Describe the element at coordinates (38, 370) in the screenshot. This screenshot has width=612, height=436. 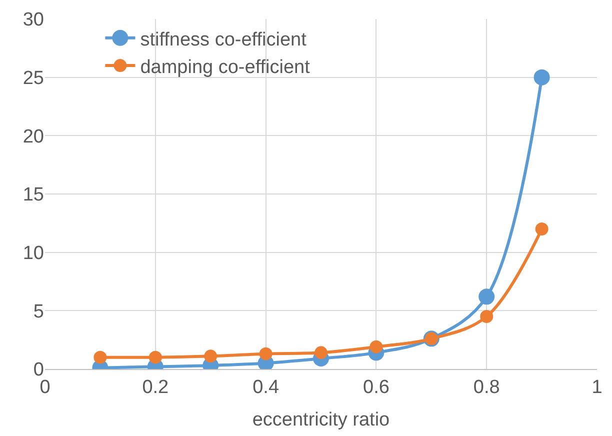
I see `y-tick-label: 0` at that location.